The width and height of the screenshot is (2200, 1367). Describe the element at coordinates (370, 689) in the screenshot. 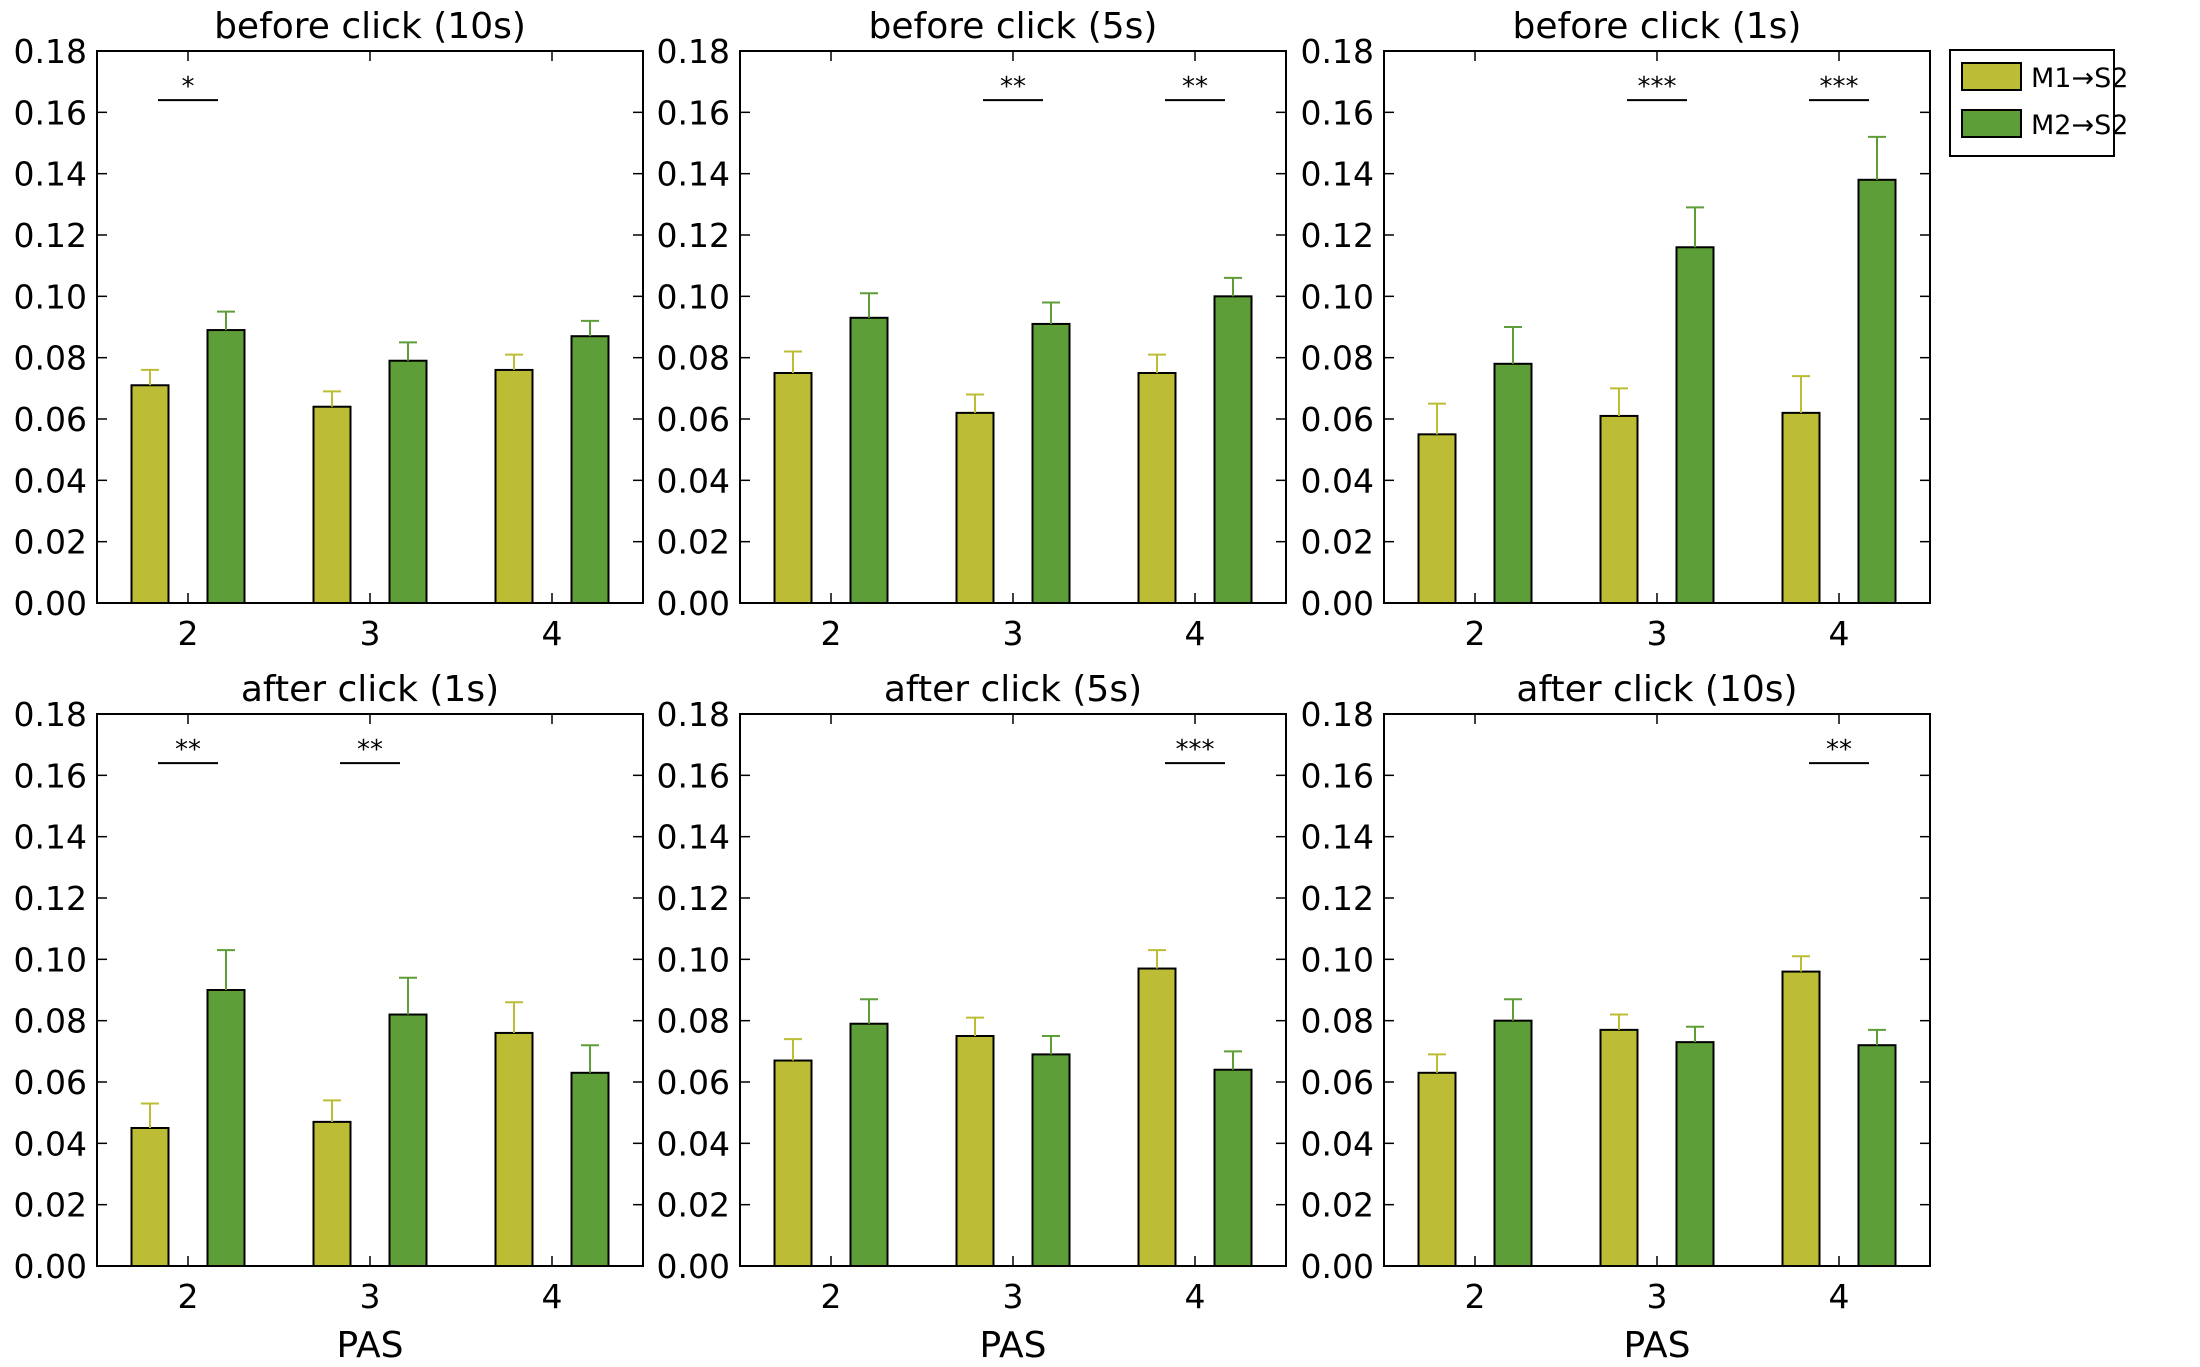

I see `subplot-title: after click (1s)` at that location.